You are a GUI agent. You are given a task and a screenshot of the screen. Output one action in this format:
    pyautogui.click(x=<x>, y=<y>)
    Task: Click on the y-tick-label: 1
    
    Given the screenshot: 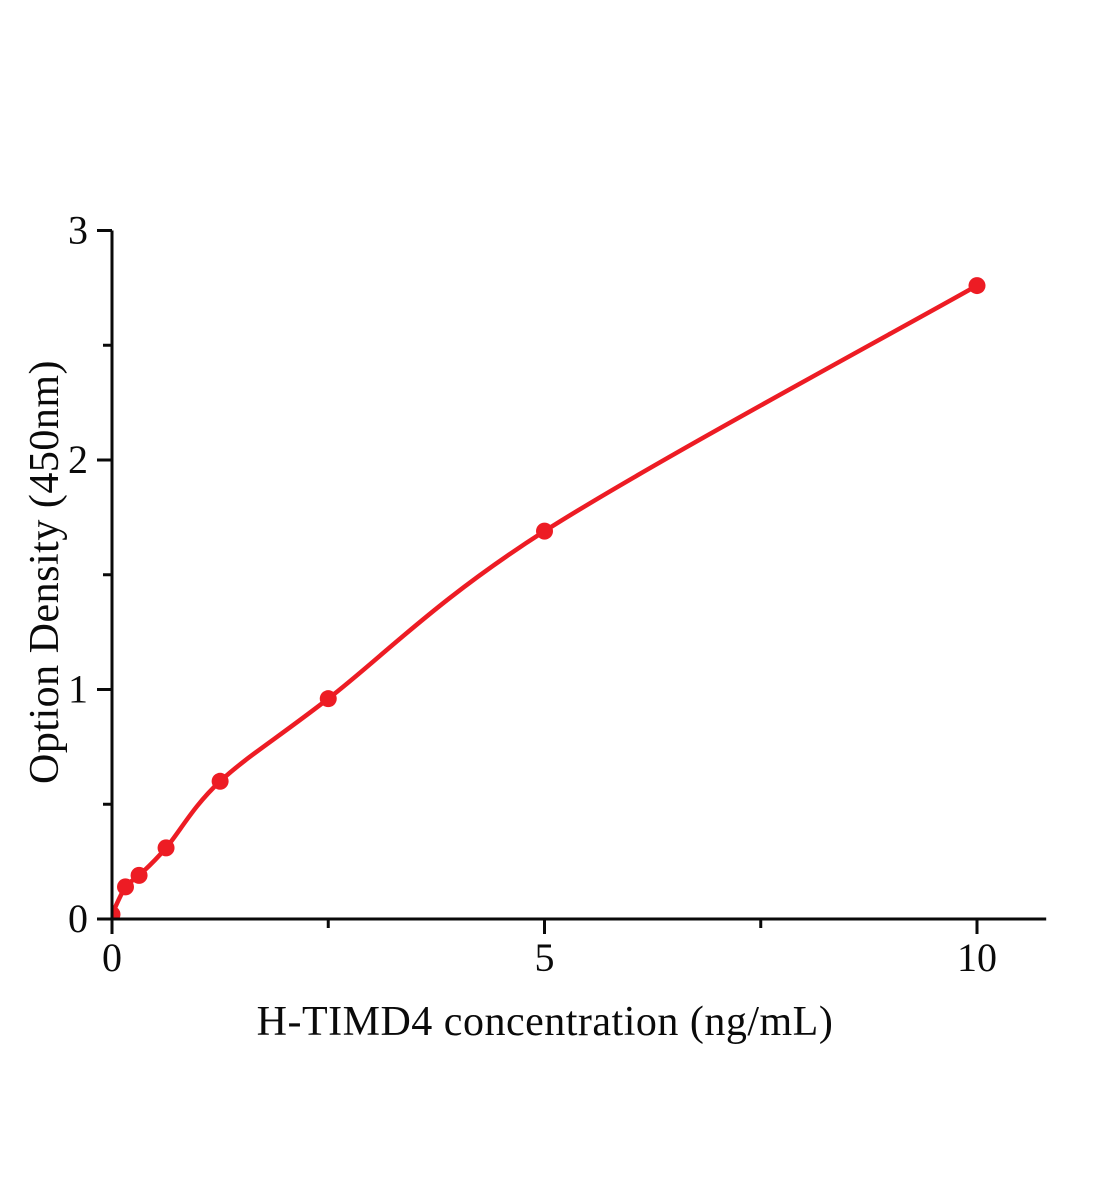 What is the action you would take?
    pyautogui.click(x=78, y=689)
    